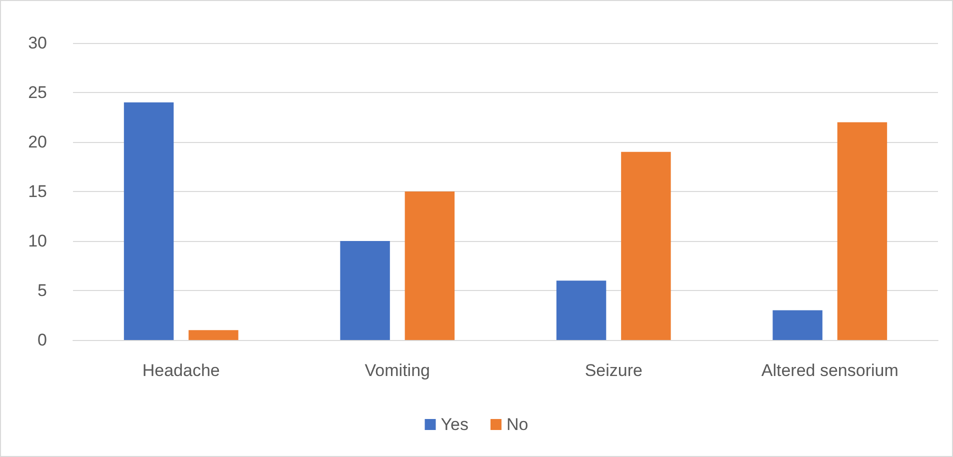 The width and height of the screenshot is (953, 457). What do you see at coordinates (829, 370) in the screenshot?
I see `x-tick-label: Altered sensorium` at bounding box center [829, 370].